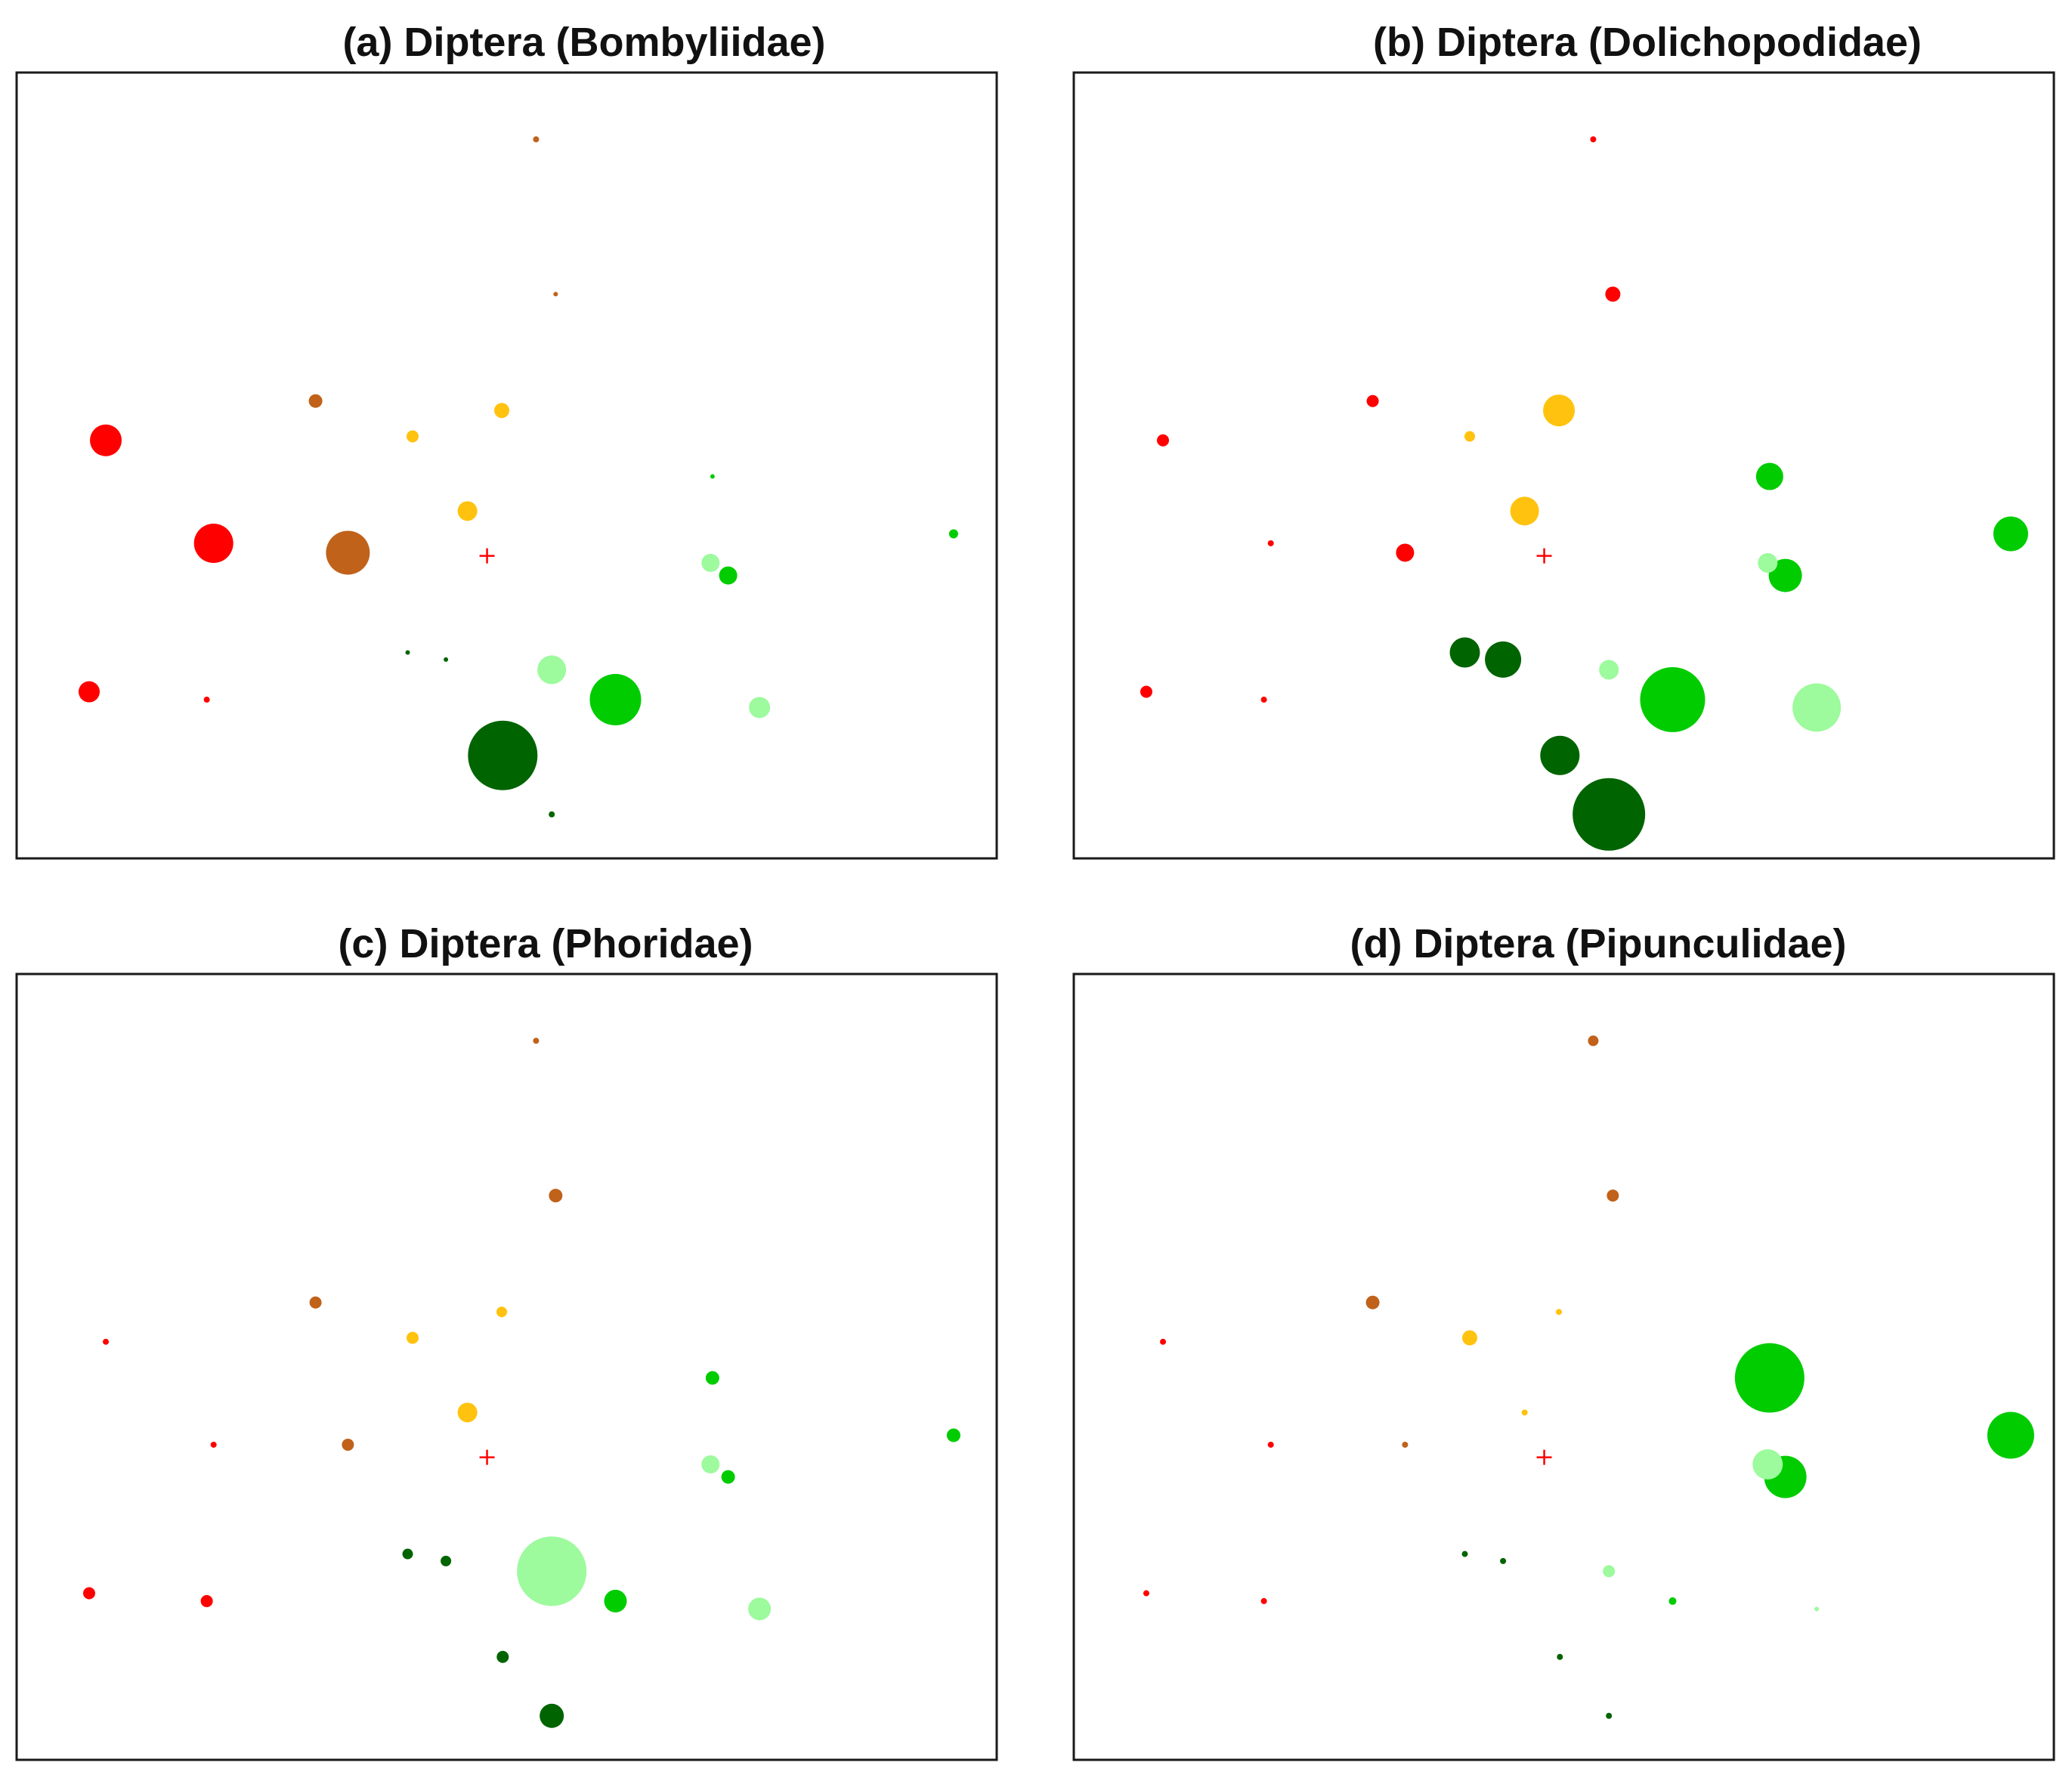  Describe the element at coordinates (1544, 1457) in the screenshot. I see `panel-d-centroid-marker` at that location.